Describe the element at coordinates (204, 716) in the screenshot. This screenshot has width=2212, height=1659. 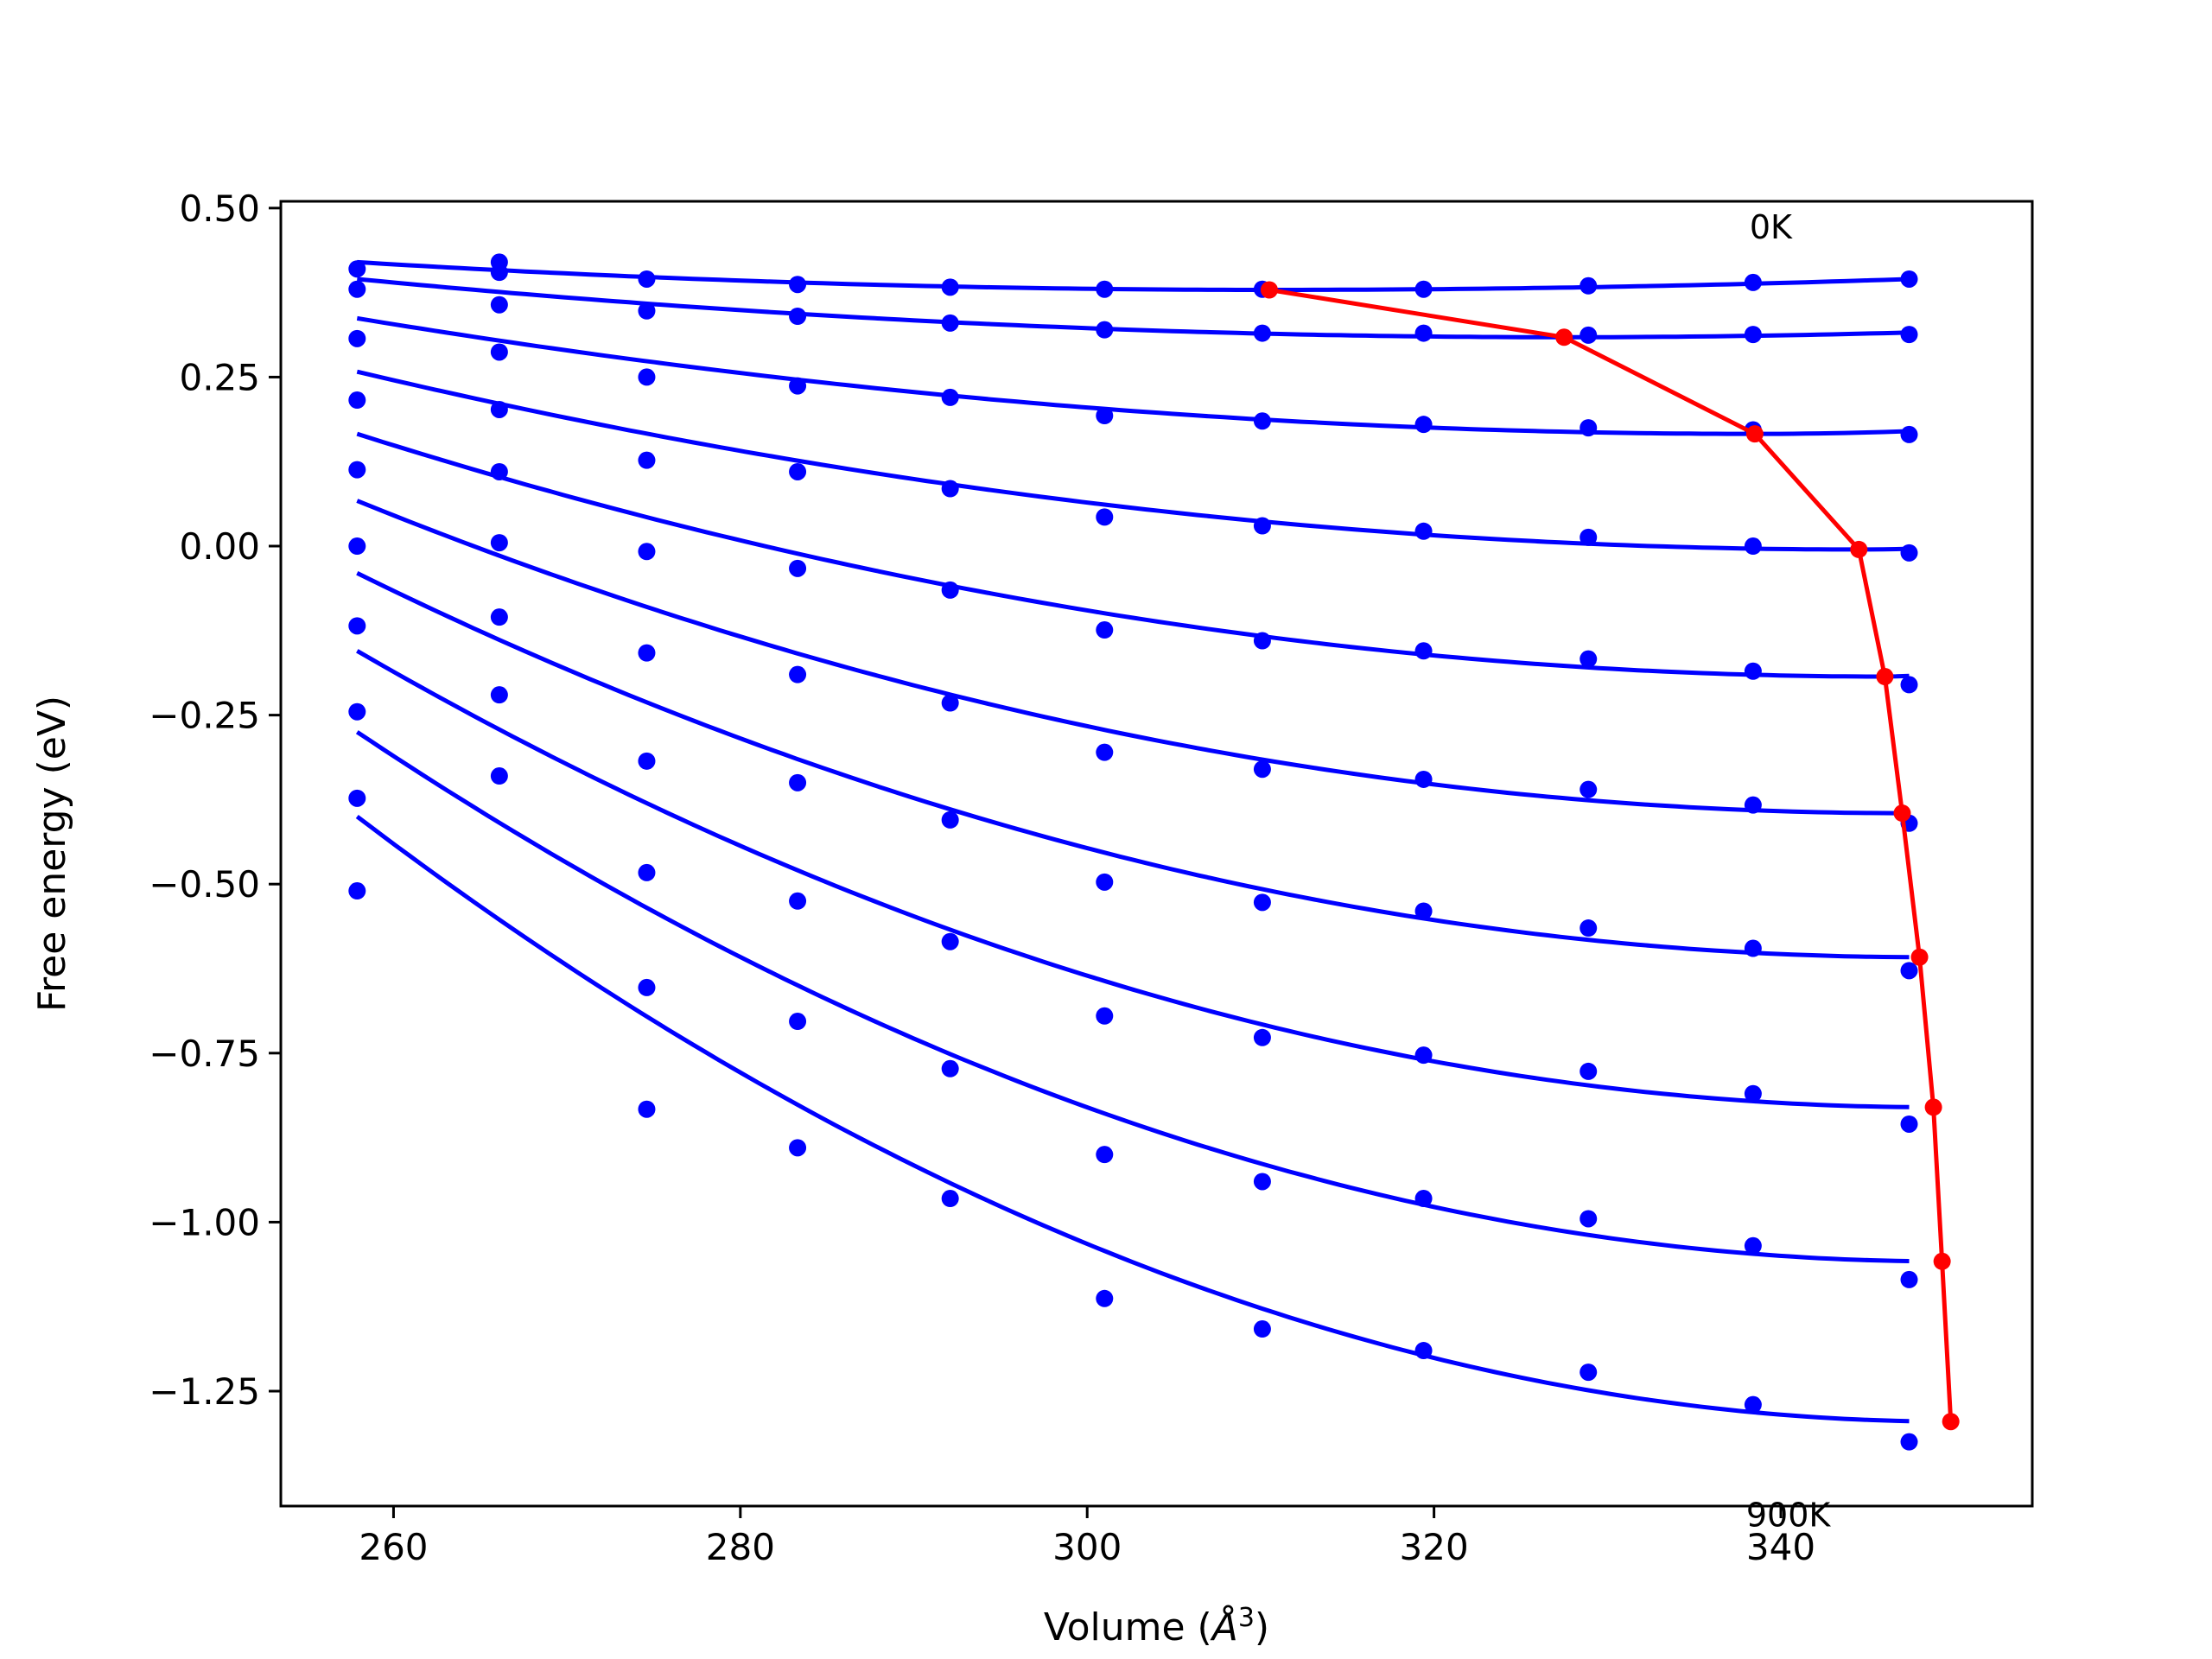
I see `y-tick-label: −0.25` at that location.